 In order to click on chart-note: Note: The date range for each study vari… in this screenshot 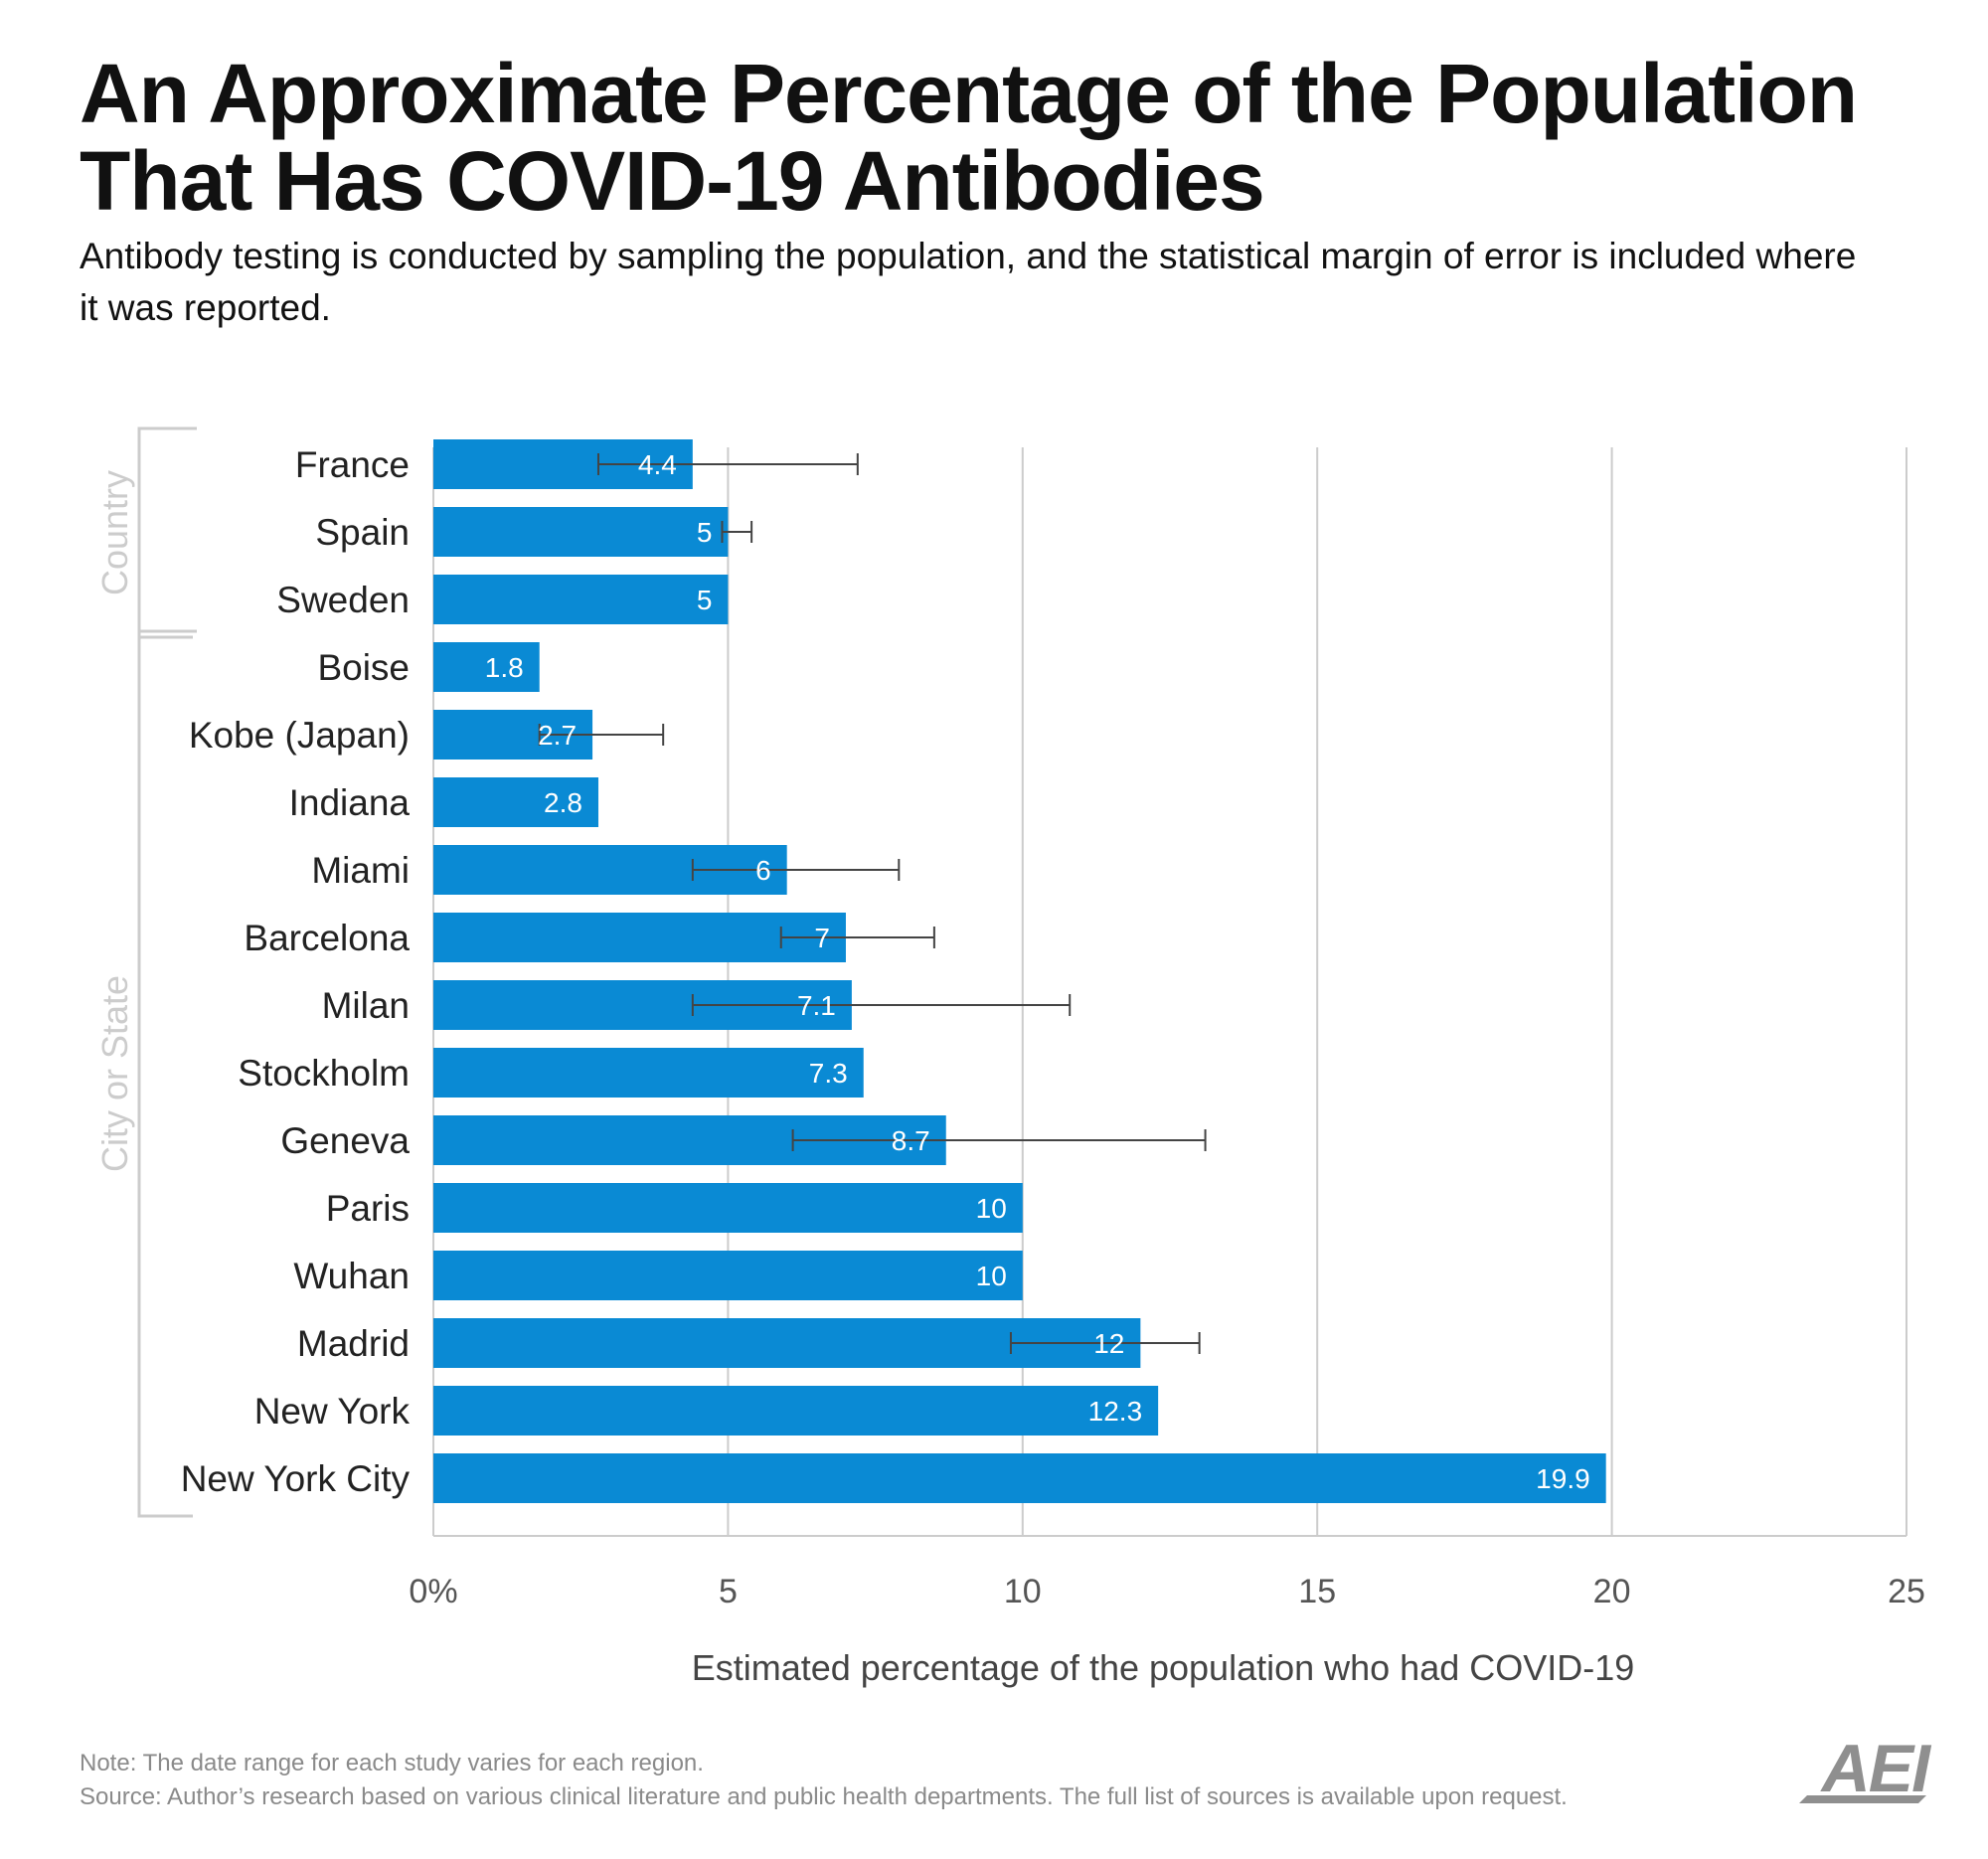, I will do `click(392, 1763)`.